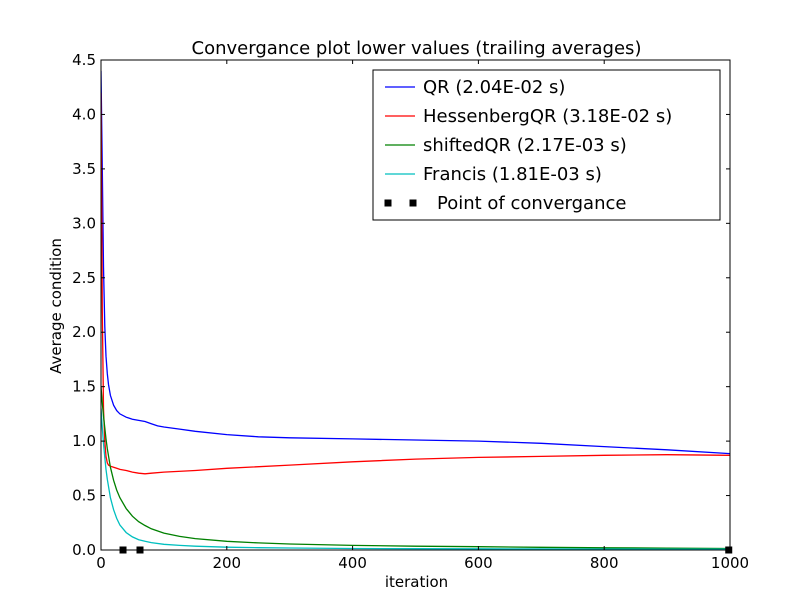  Describe the element at coordinates (84, 332) in the screenshot. I see `y-tick-label-4: 2.0` at that location.